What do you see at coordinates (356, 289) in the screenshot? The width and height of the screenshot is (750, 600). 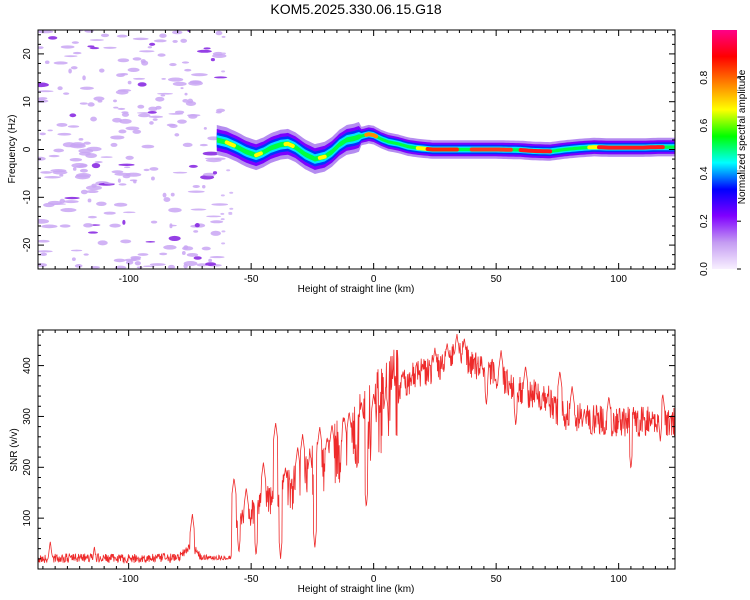 I see `spectrogram-x-label: Height of straight line (km)` at bounding box center [356, 289].